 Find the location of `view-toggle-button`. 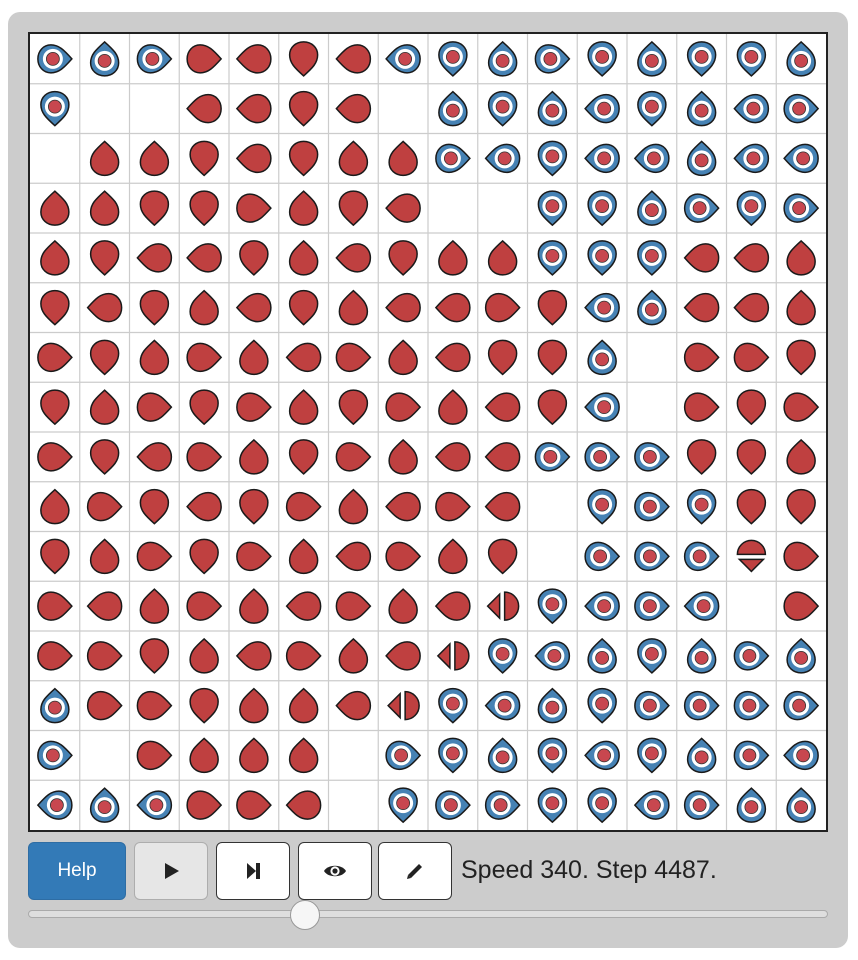

view-toggle-button is located at coordinates (335, 871).